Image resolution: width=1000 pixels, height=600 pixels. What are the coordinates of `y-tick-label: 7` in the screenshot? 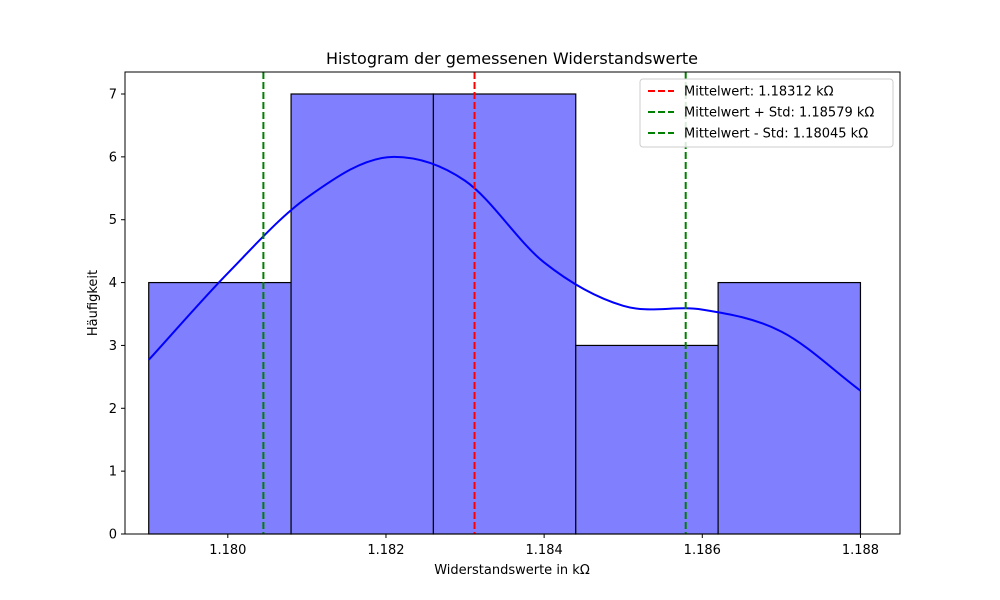 It's located at (113, 95).